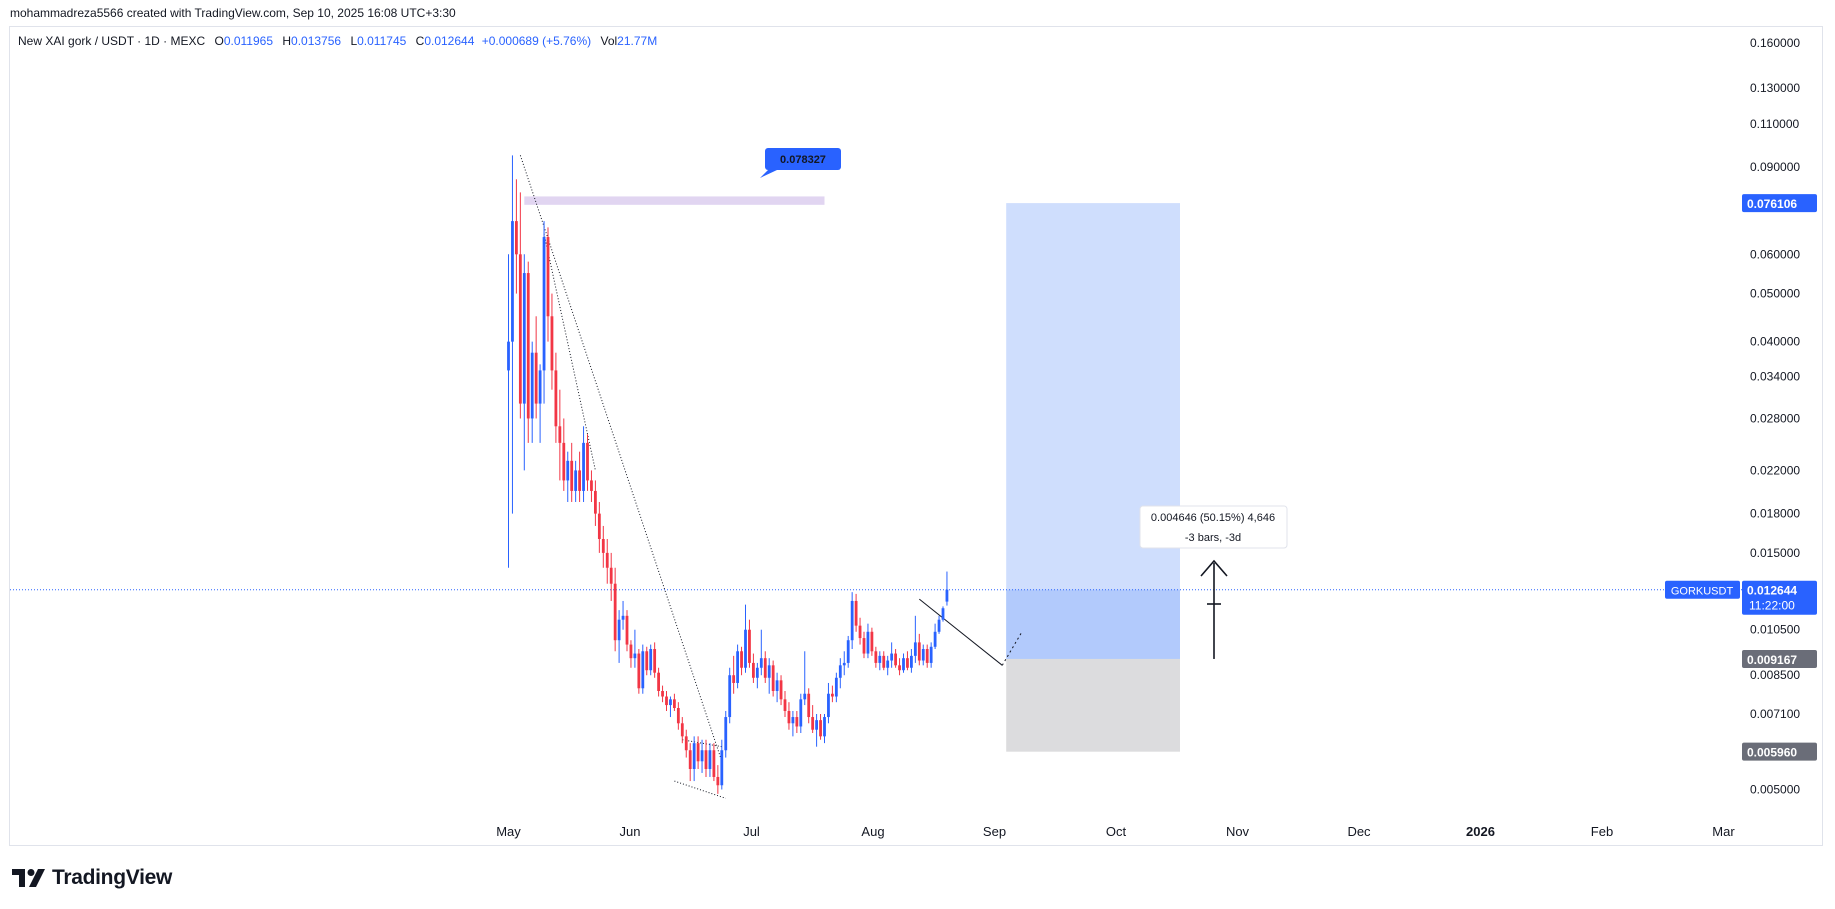 The height and width of the screenshot is (909, 1835). Describe the element at coordinates (1214, 568) in the screenshot. I see `measure-arrow-head` at that location.